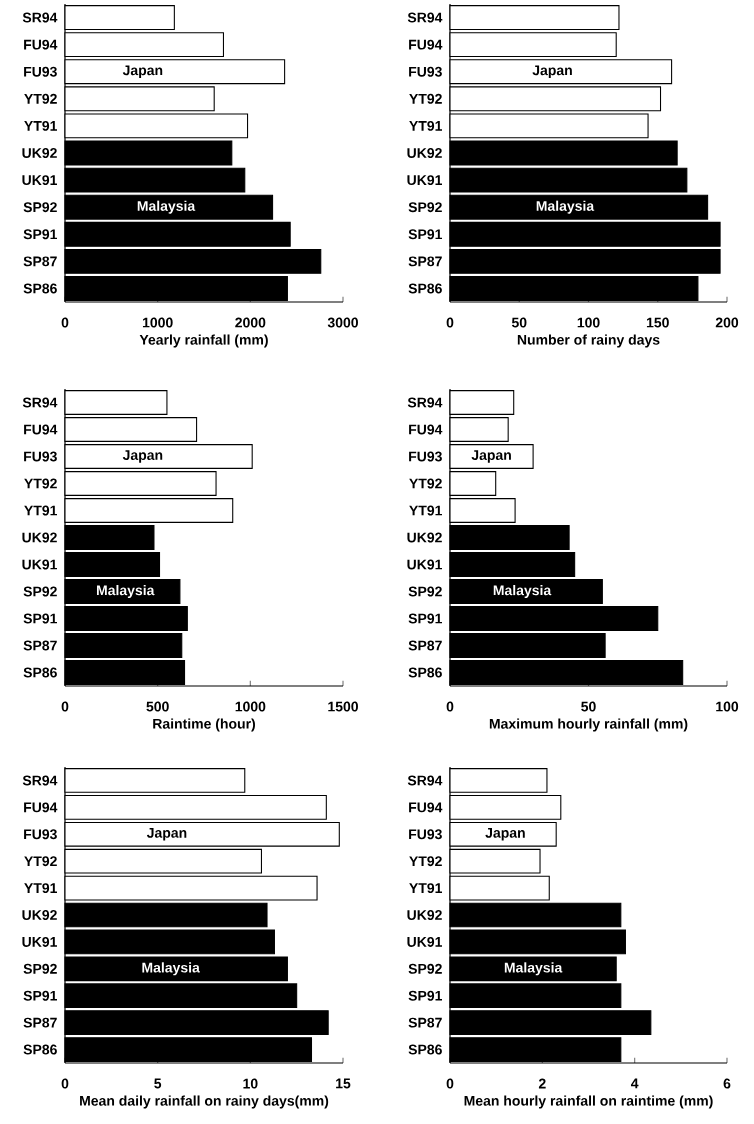 Image resolution: width=754 pixels, height=1124 pixels. Describe the element at coordinates (727, 1083) in the screenshot. I see `x-tick-label: 6` at that location.